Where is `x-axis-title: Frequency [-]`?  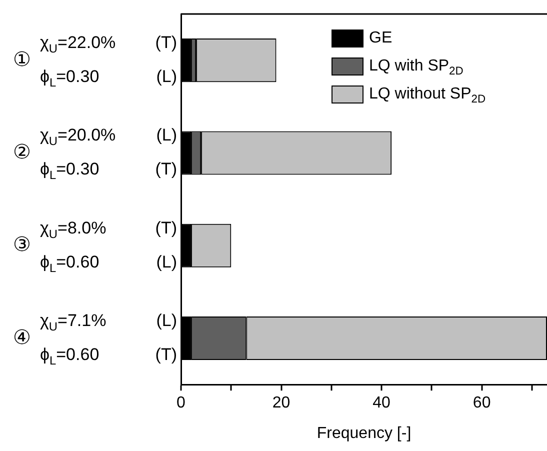
x-axis-title: Frequency [-] is located at coordinates (364, 433).